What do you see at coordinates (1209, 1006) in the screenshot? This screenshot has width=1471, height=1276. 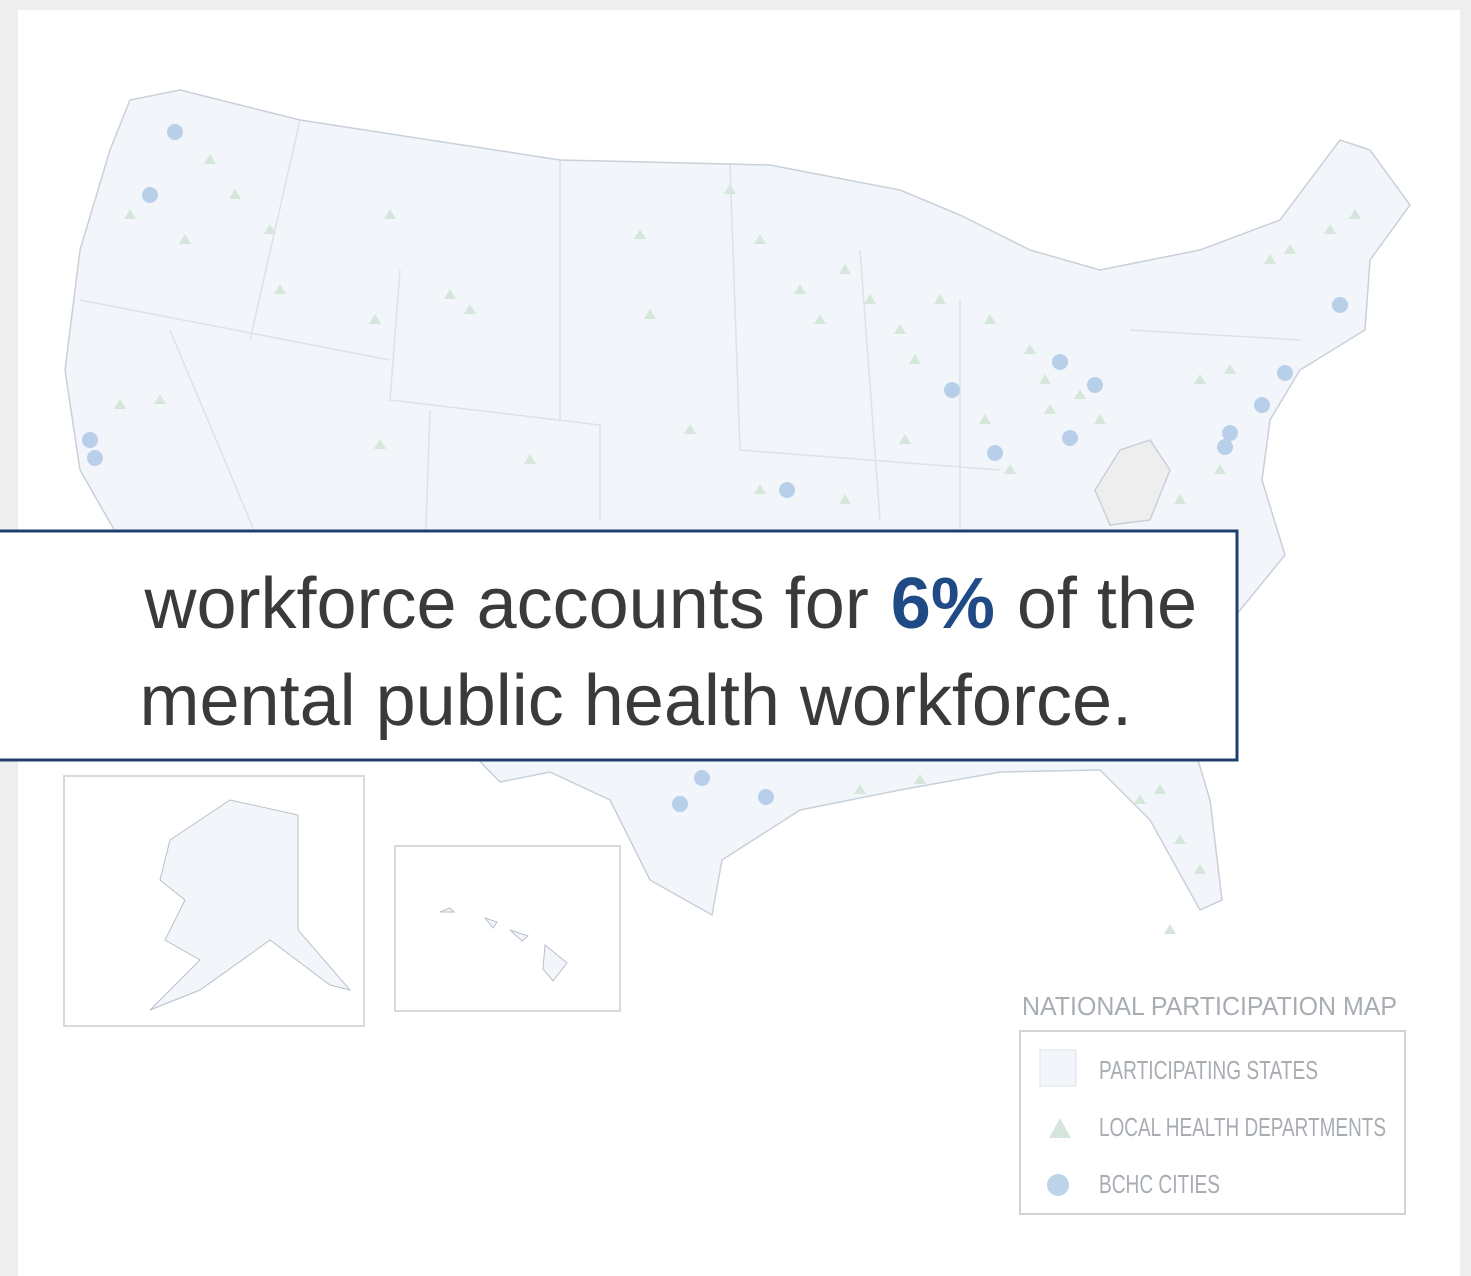 I see `legend-title: NATIONAL PARTICIPATION MAP` at bounding box center [1209, 1006].